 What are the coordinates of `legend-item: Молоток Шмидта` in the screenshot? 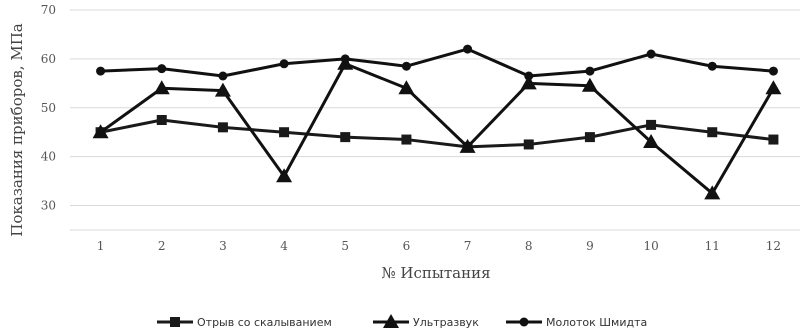 It's located at (576, 322).